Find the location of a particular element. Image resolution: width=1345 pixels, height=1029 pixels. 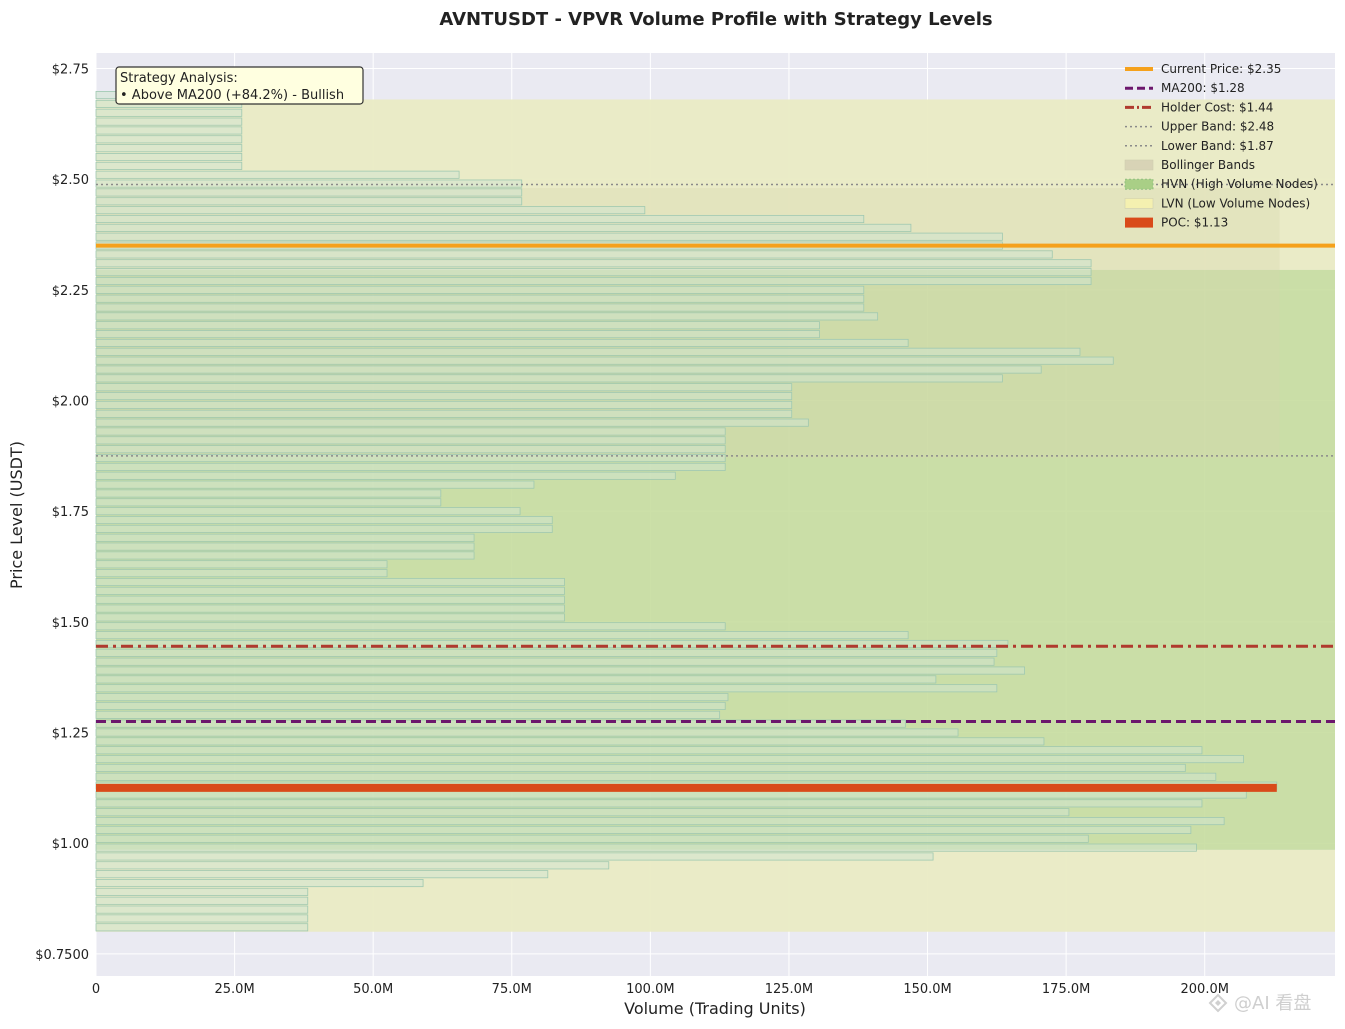

y-tick-label: $1.75 is located at coordinates (70, 512).